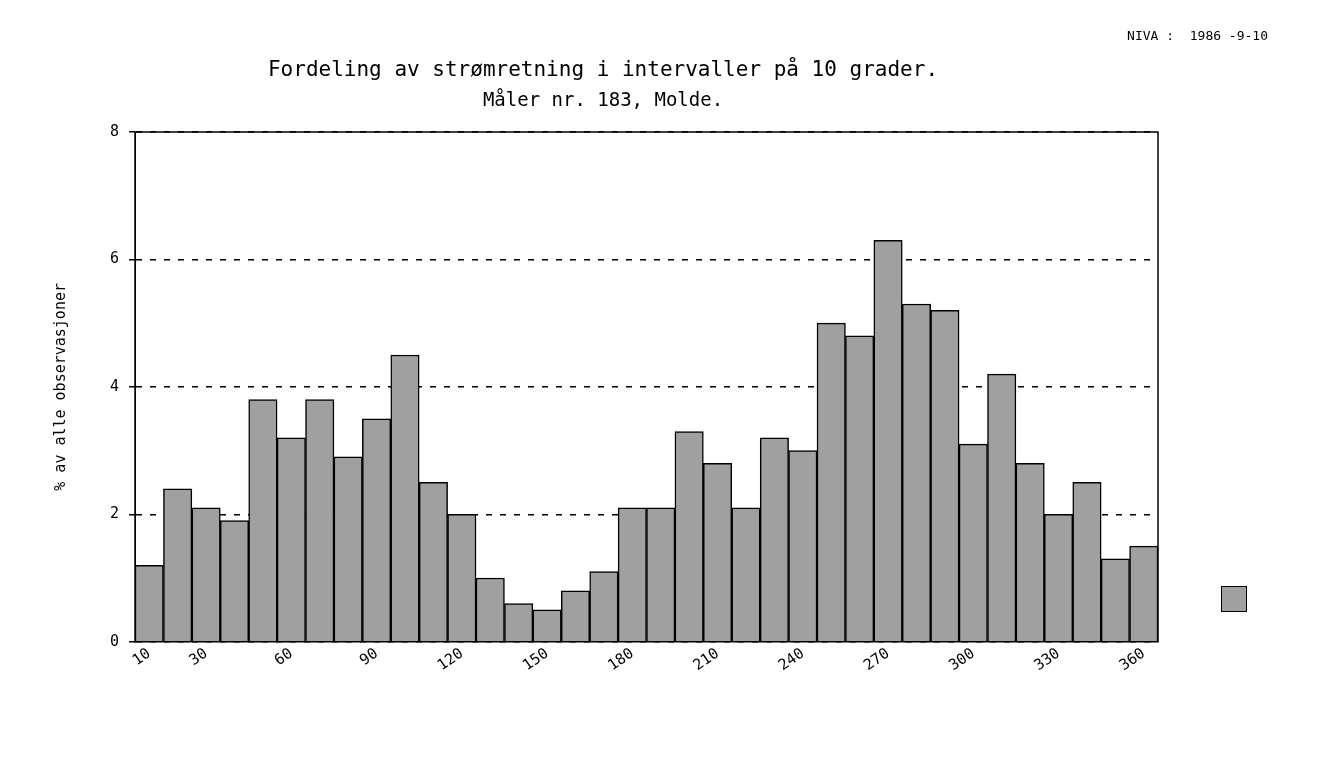 This screenshot has width=1318, height=779. Describe the element at coordinates (876, 659) in the screenshot. I see `x-tick-label: 270` at that location.